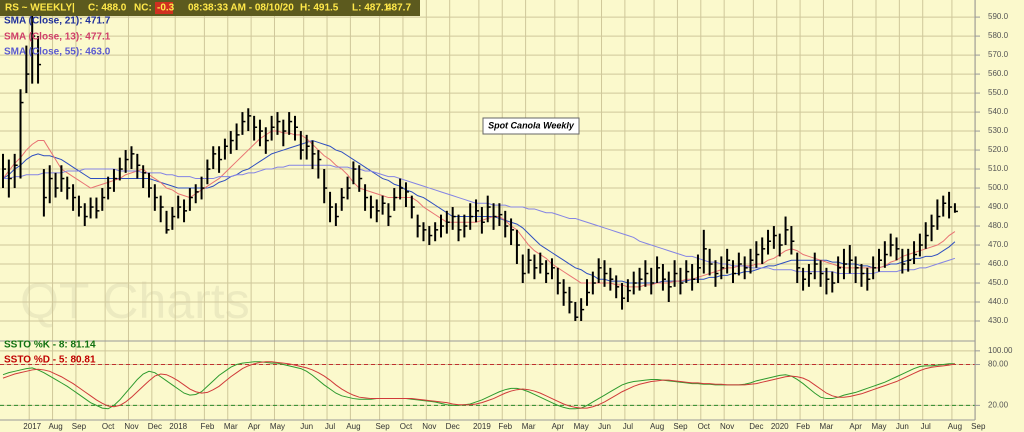 The height and width of the screenshot is (432, 1024). What do you see at coordinates (32, 426) in the screenshot?
I see `x-tick-label: 2017` at bounding box center [32, 426].